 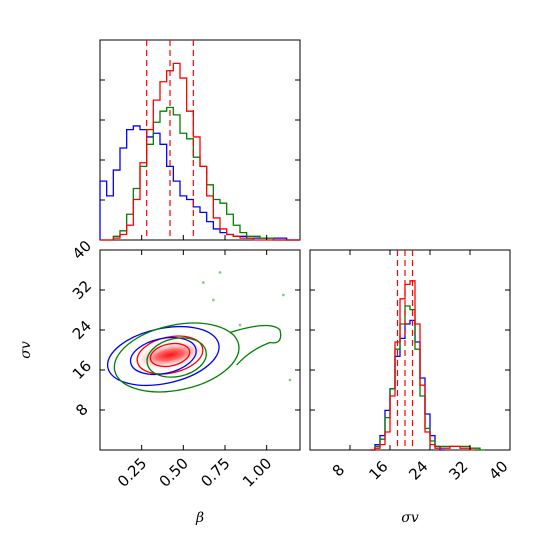 I want to click on y-tick-label-sigma: 8, so click(x=81, y=409).